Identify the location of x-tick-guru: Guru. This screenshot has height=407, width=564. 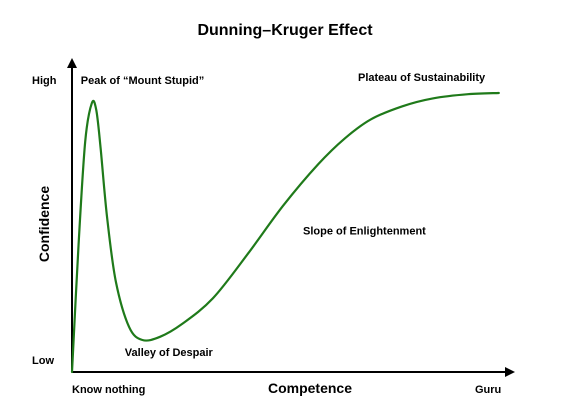
(488, 390).